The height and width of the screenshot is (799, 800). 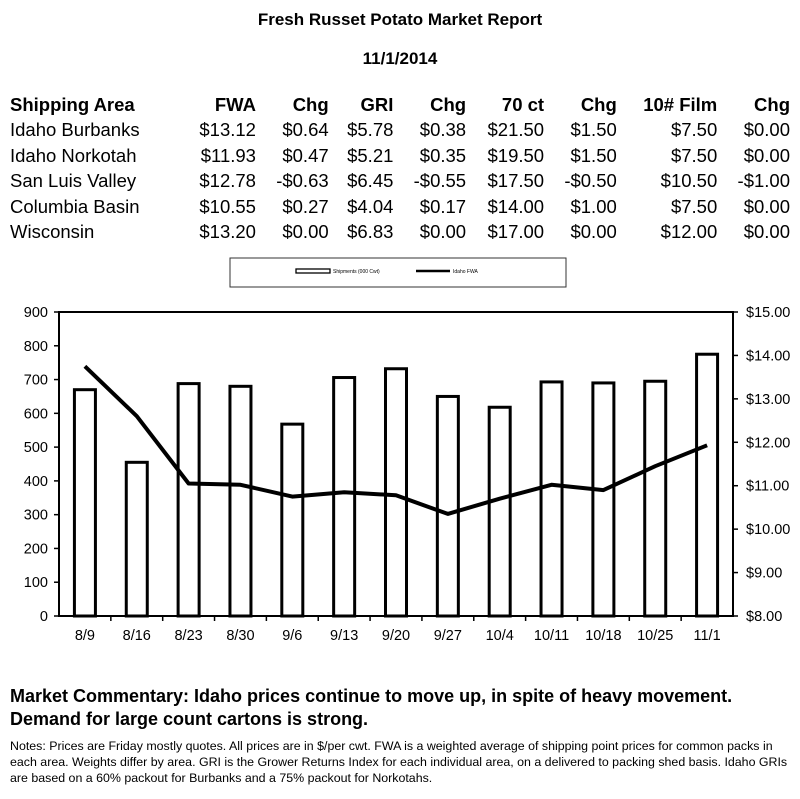 I want to click on col-header-gri-chg: Chg, so click(x=448, y=104).